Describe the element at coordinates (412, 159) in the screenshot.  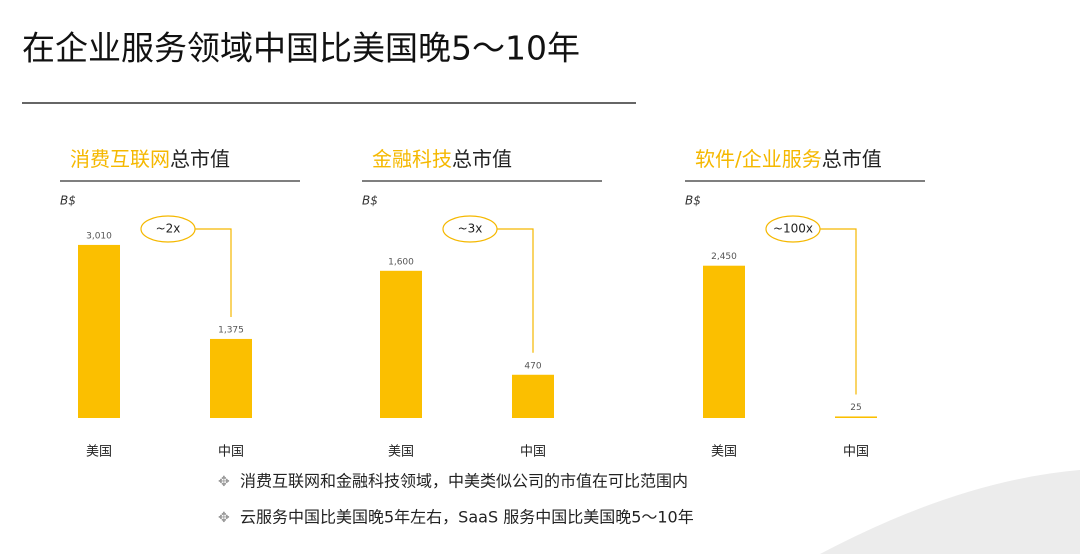
I see `chart-title-part: 金融科技` at that location.